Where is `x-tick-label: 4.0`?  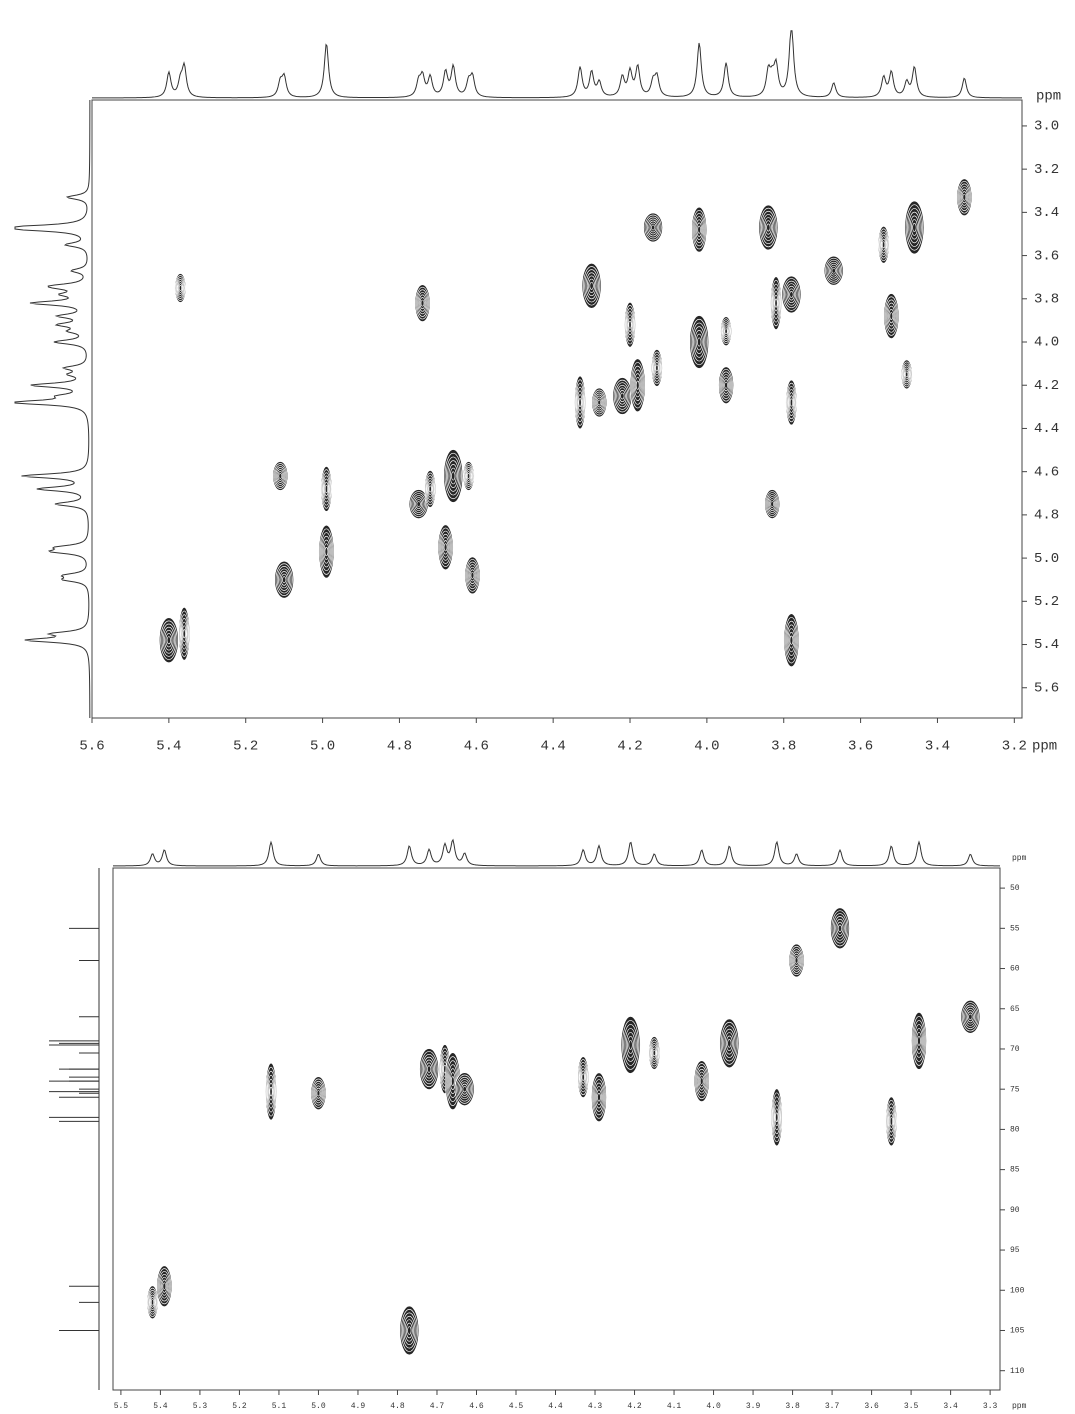
x-tick-label: 4.0 is located at coordinates (713, 1406).